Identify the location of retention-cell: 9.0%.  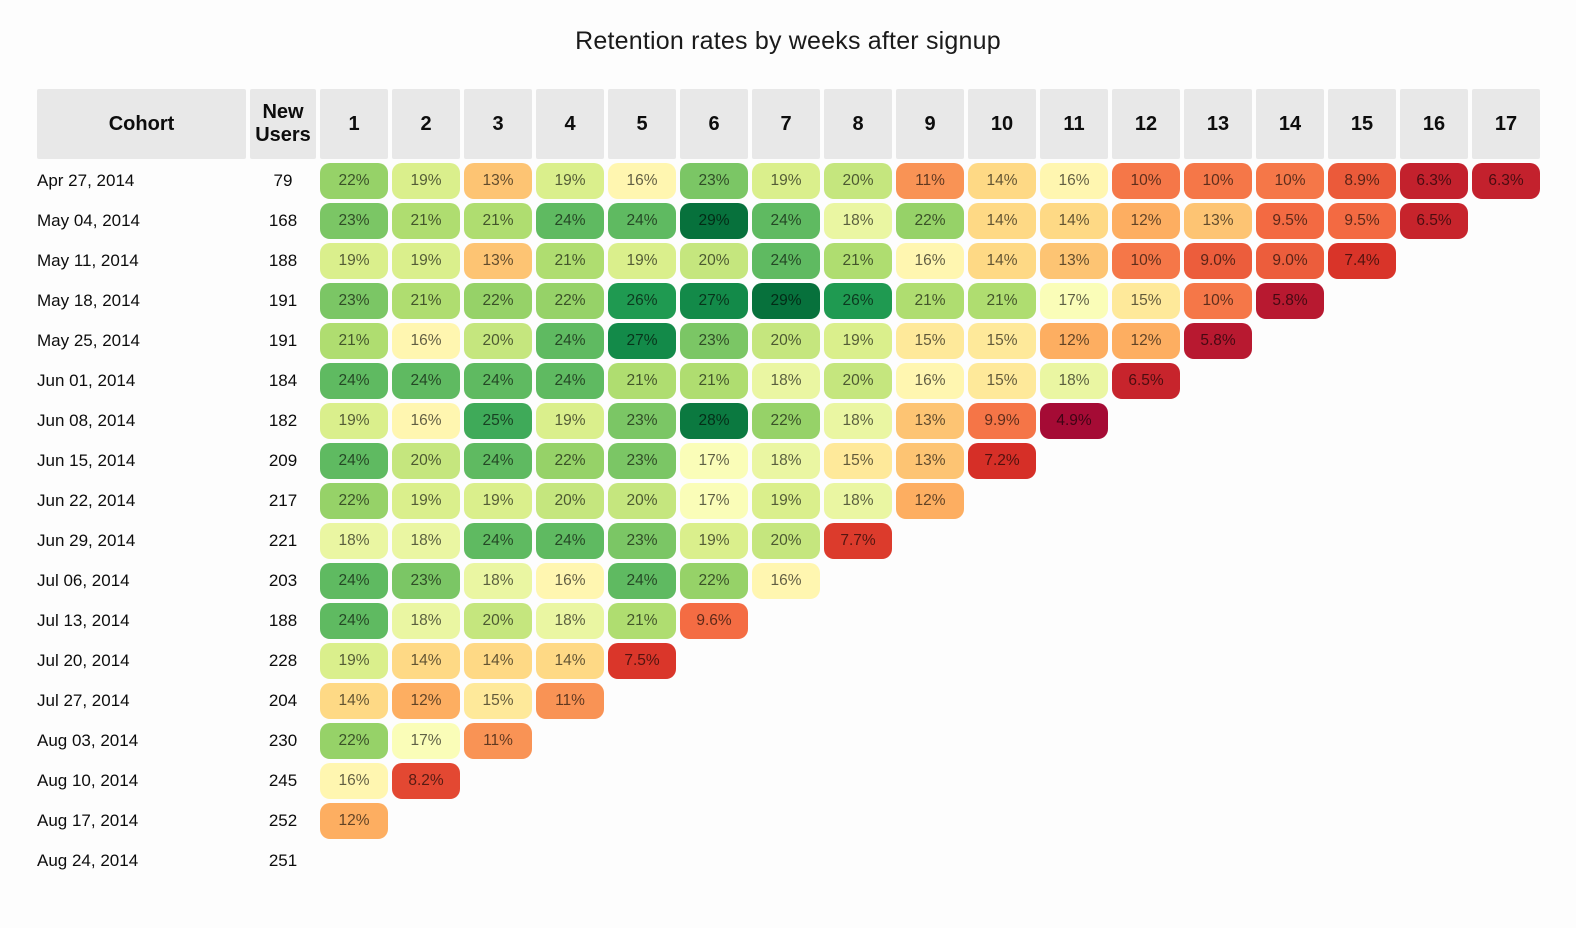
(1218, 261).